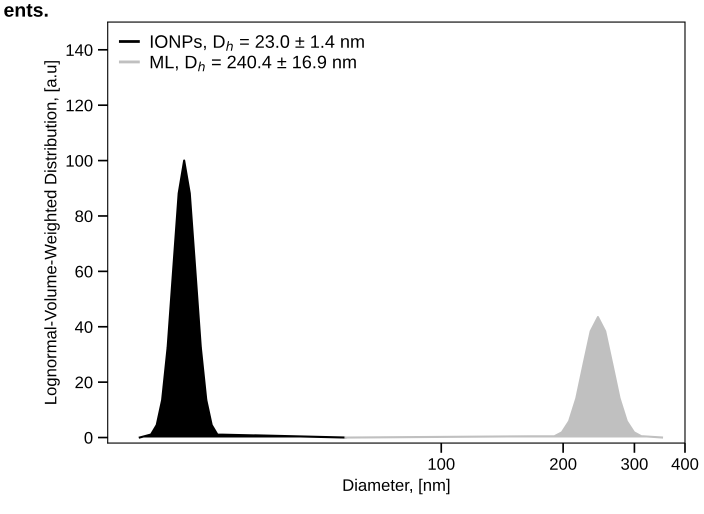 This screenshot has height=514, width=704. What do you see at coordinates (88, 438) in the screenshot?
I see `y-tick-label: 0` at bounding box center [88, 438].